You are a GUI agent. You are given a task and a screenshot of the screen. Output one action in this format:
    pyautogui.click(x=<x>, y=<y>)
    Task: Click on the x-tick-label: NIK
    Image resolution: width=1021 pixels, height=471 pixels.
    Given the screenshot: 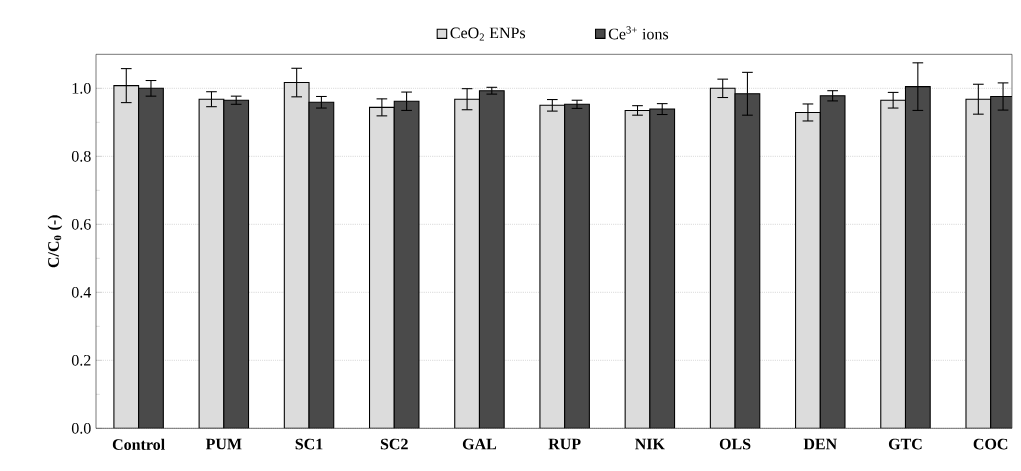 What is the action you would take?
    pyautogui.click(x=650, y=444)
    